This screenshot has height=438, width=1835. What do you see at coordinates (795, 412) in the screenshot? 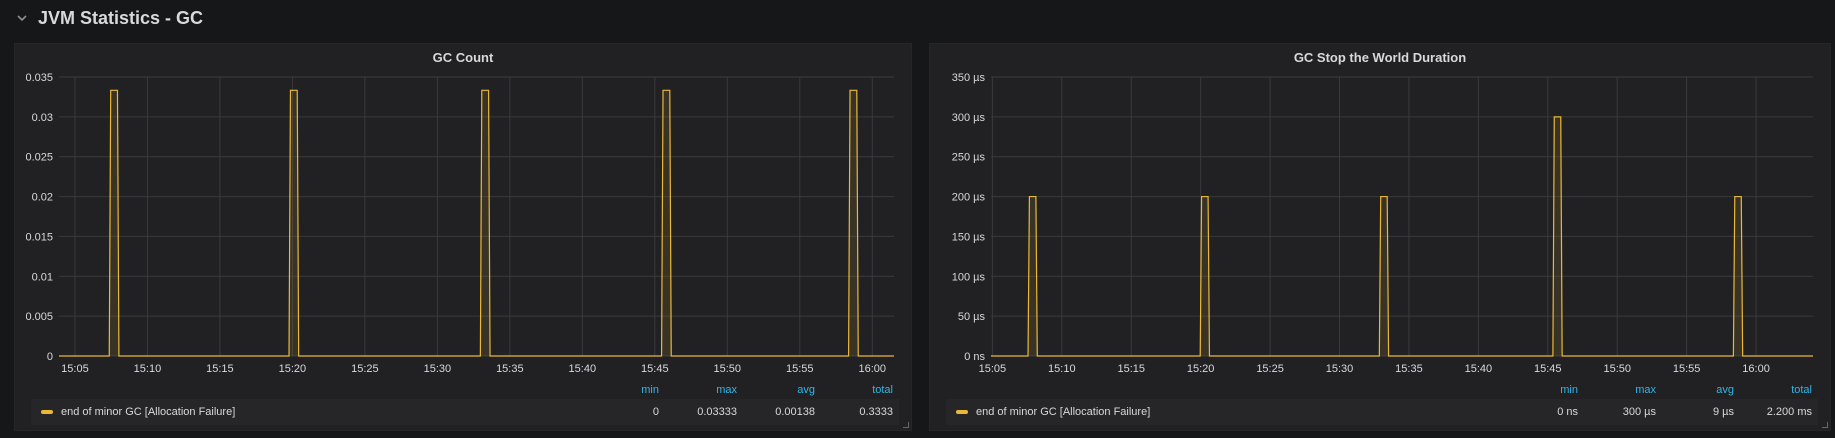
I see `legend-avg: 0.00138` at bounding box center [795, 412].